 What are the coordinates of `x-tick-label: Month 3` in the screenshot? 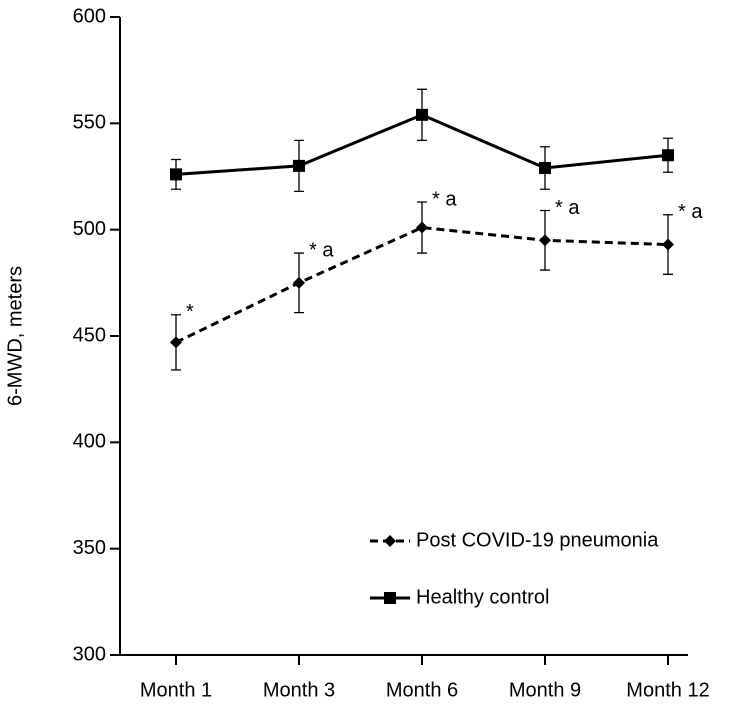 It's located at (299, 690).